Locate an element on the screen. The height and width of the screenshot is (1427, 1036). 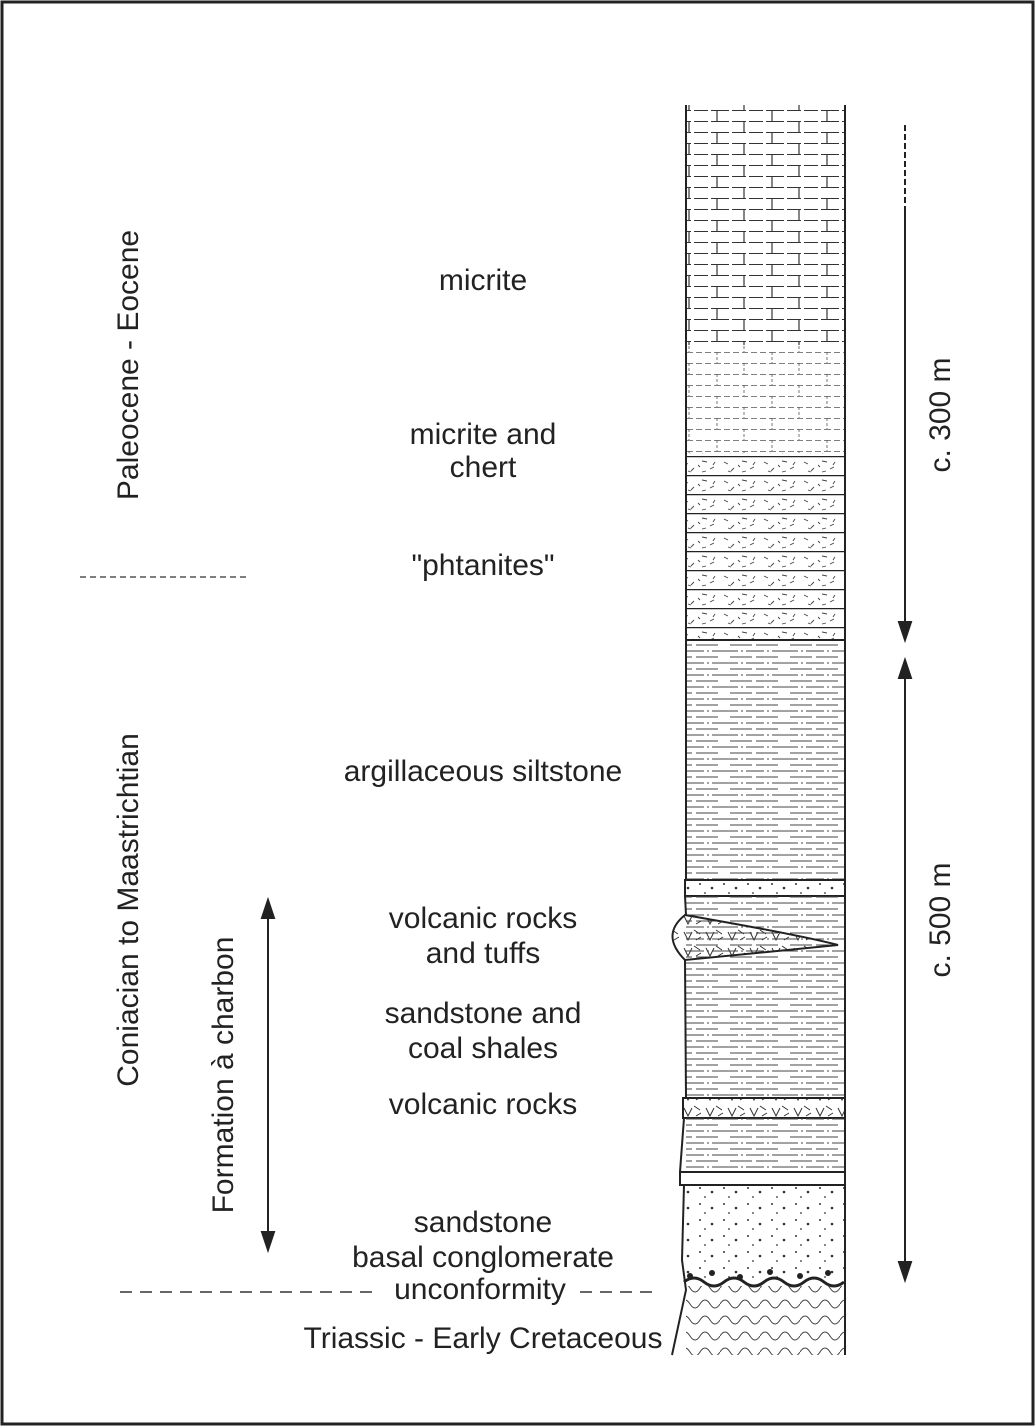
label-mask is located at coordinates (480, 1292).